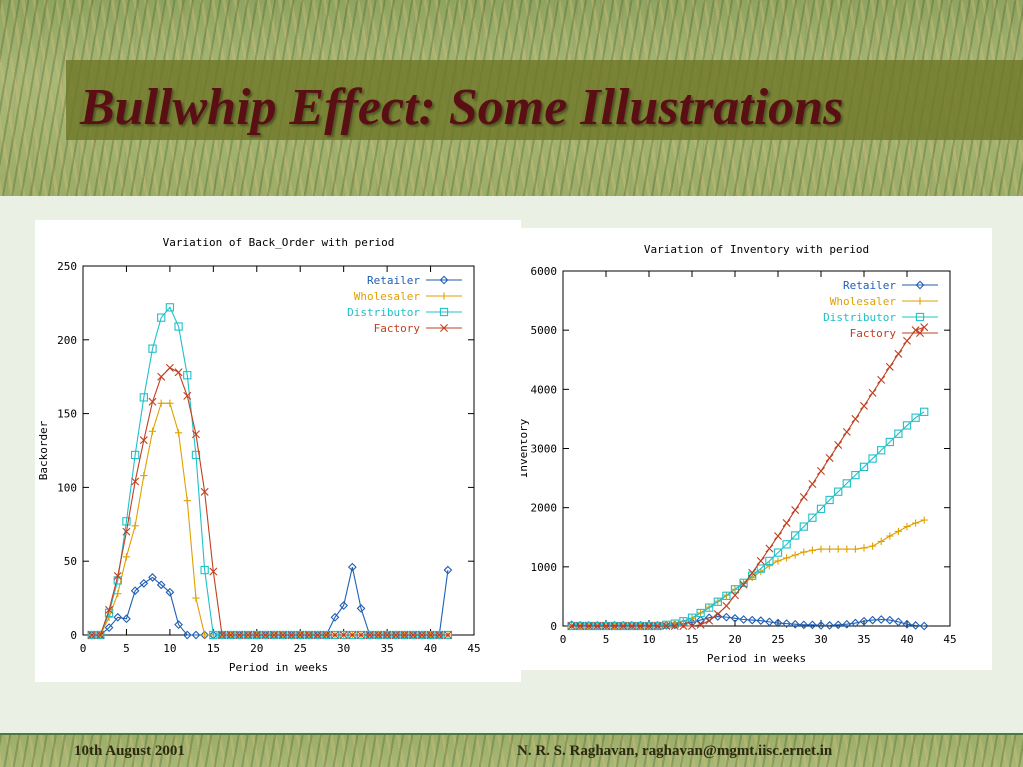 Image resolution: width=1023 pixels, height=767 pixels. Describe the element at coordinates (525, 448) in the screenshot. I see `y-axis-label: Inventory` at that location.